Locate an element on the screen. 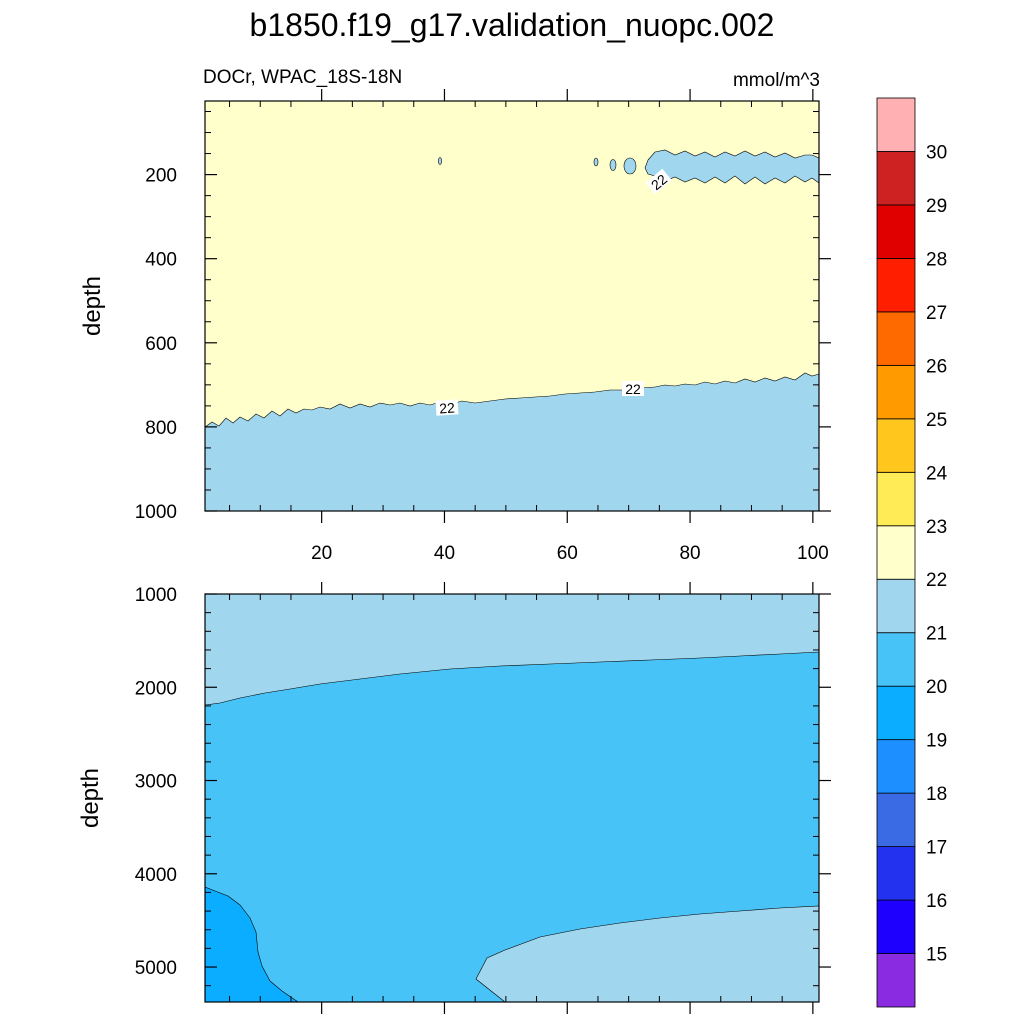 This screenshot has width=1024, height=1024. colorbar-label: 26 is located at coordinates (936, 366).